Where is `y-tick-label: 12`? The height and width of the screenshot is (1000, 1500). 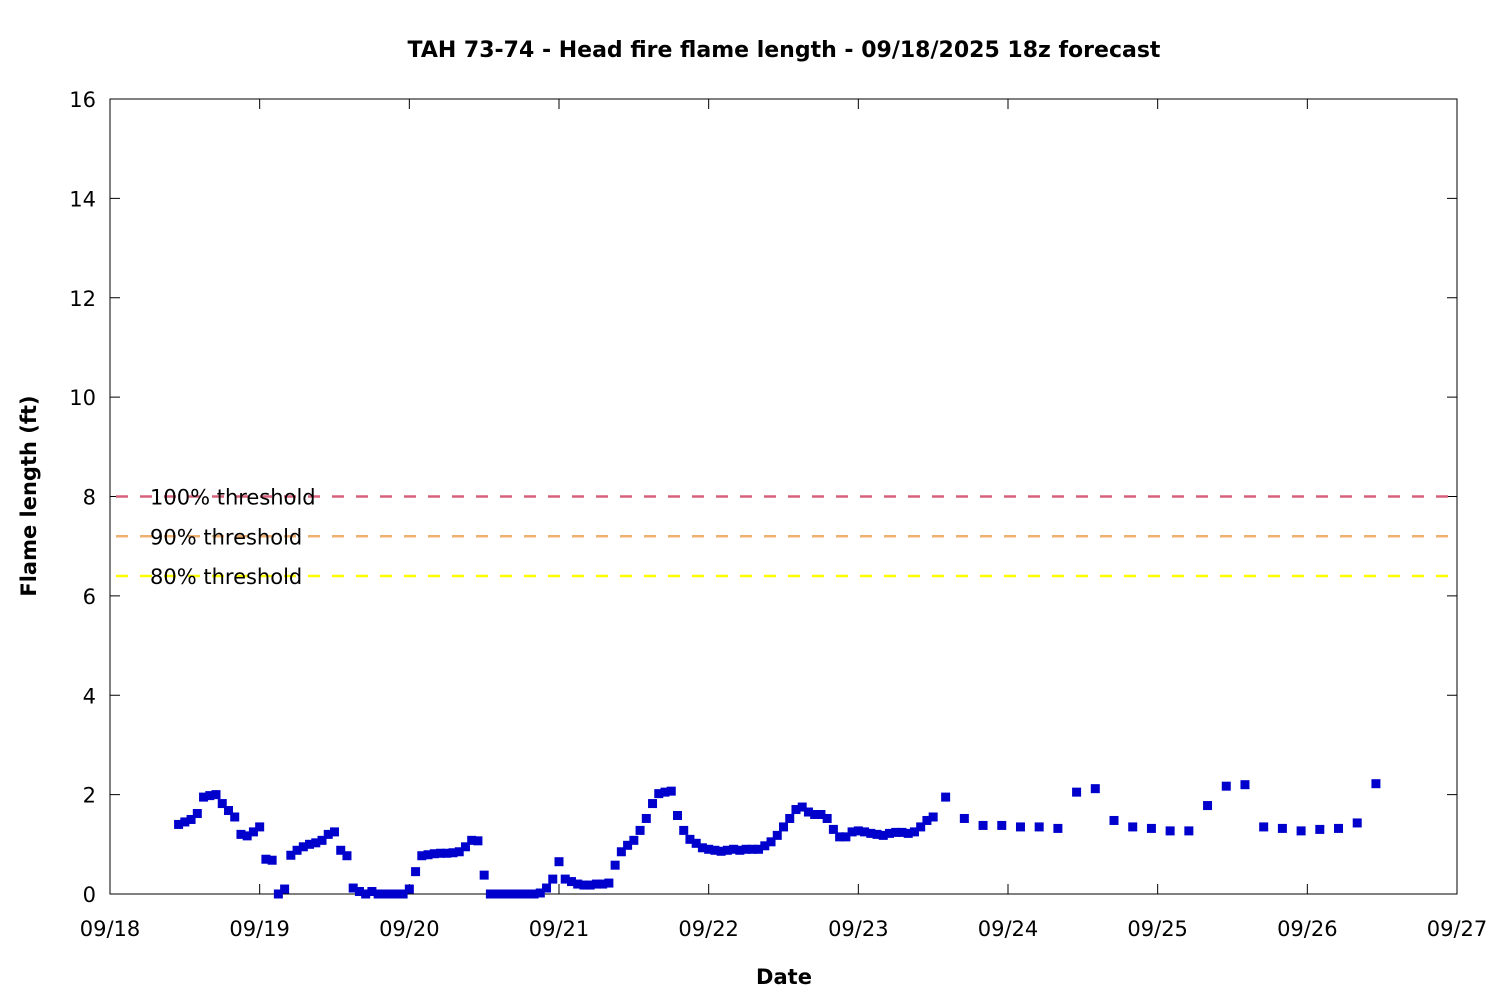 y-tick-label: 12 is located at coordinates (82, 299).